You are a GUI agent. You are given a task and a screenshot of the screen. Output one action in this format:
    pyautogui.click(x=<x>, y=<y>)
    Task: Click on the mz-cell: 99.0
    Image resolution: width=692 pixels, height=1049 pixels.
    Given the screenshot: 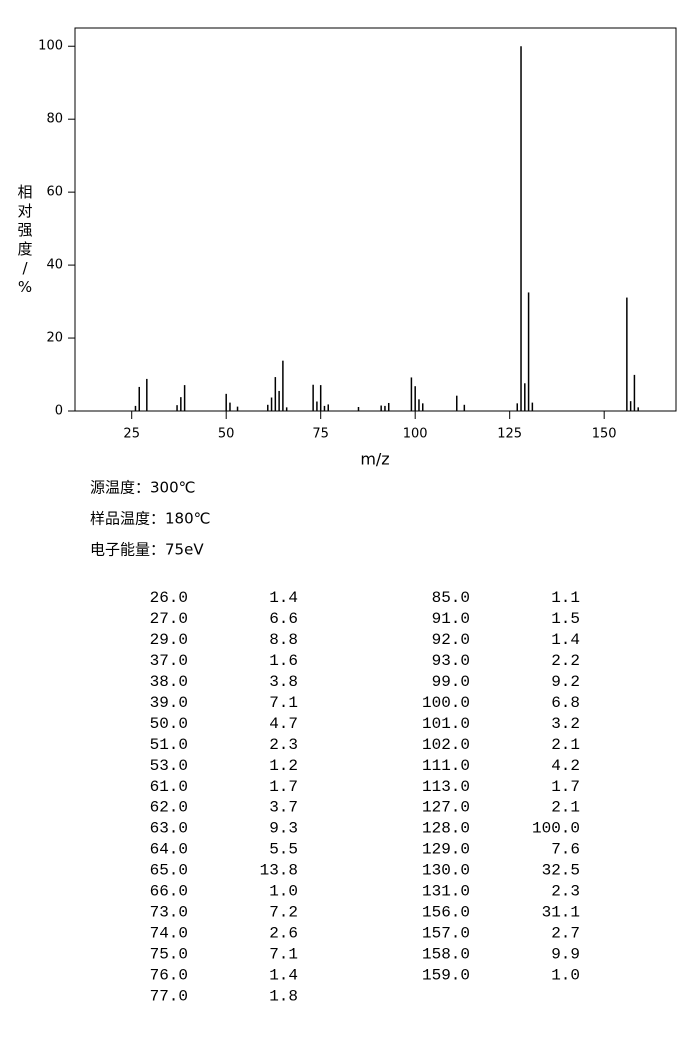 What is the action you would take?
    pyautogui.click(x=451, y=682)
    